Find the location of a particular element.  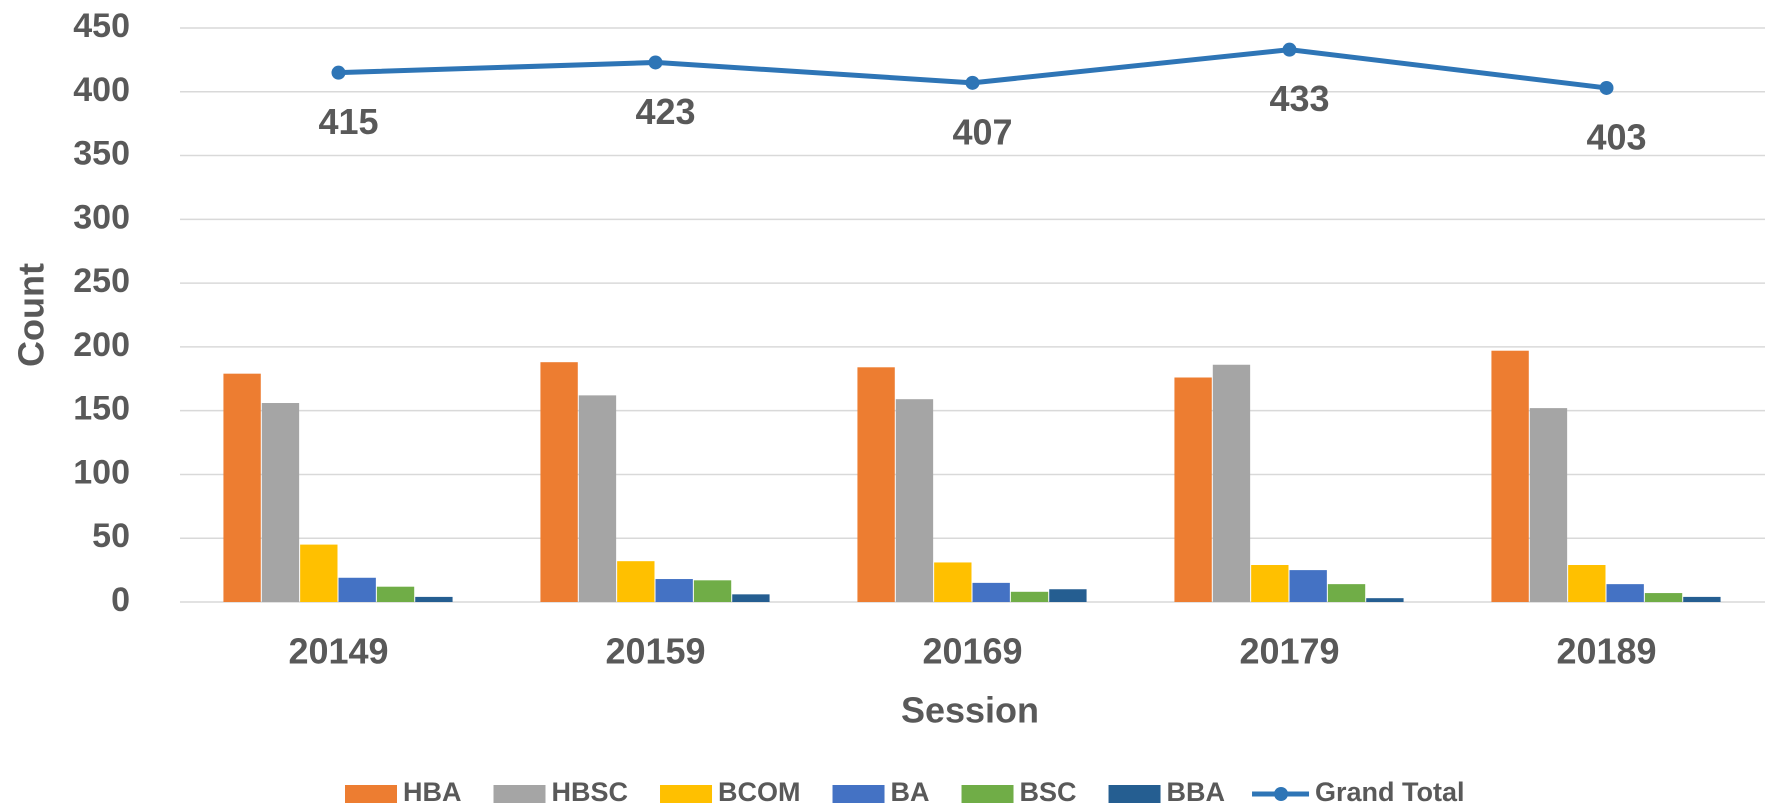

y-axis-title: Count is located at coordinates (31, 315).